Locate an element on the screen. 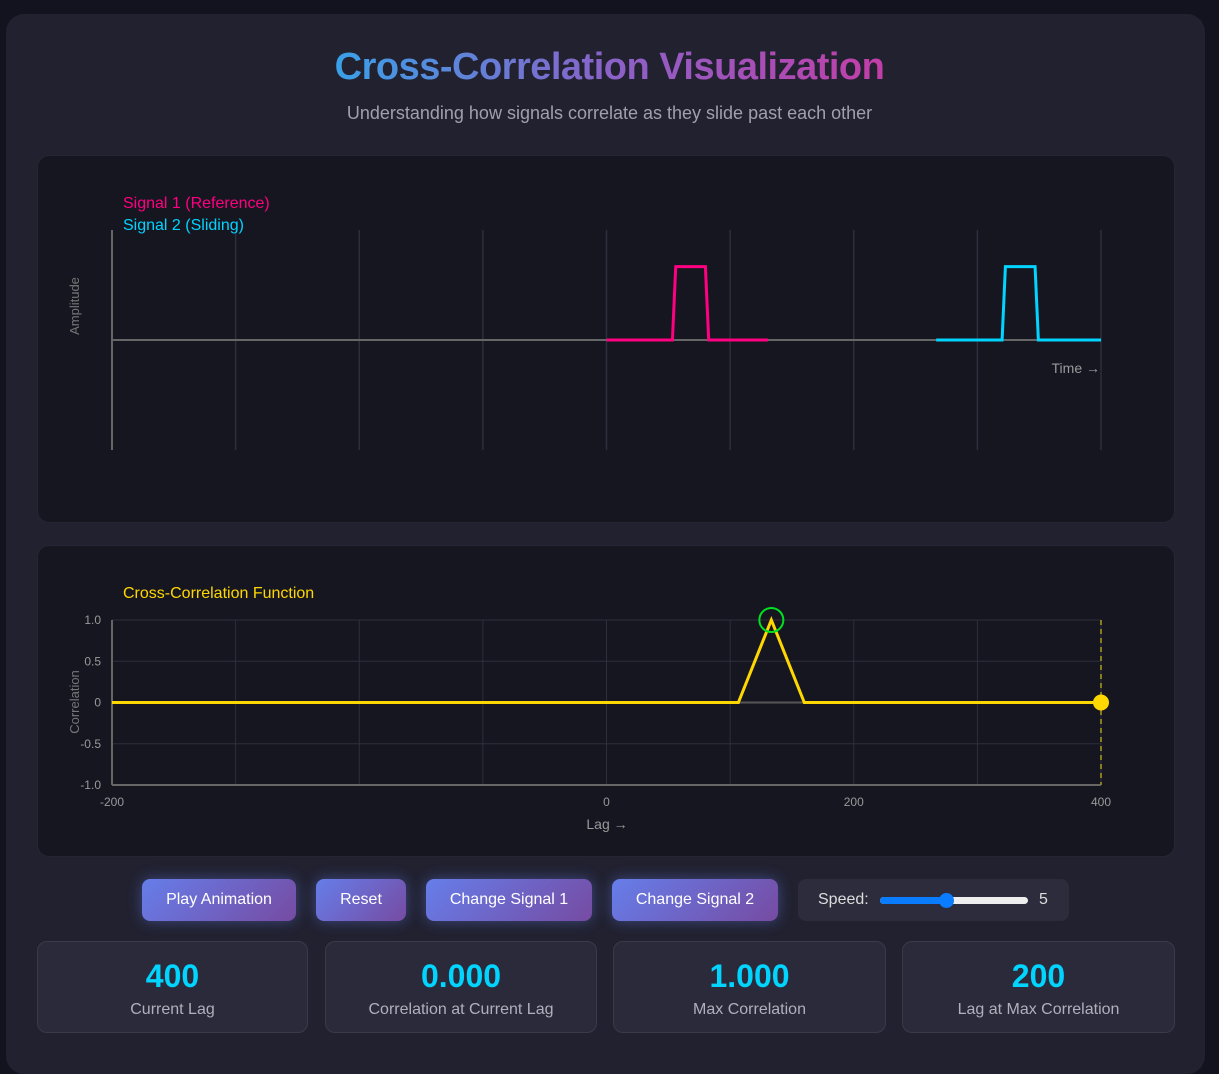 Image resolution: width=1219 pixels, height=1074 pixels. stat-label: Lag at Max Correlation is located at coordinates (1038, 1009).